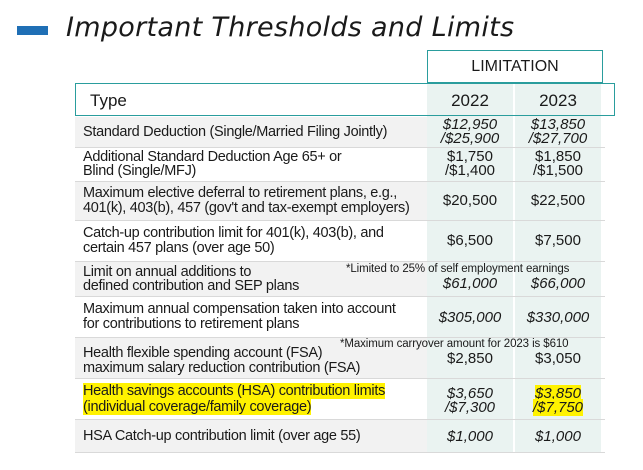 This screenshot has height=470, width=643. I want to click on value-2023-line1: $13,850, so click(558, 124).